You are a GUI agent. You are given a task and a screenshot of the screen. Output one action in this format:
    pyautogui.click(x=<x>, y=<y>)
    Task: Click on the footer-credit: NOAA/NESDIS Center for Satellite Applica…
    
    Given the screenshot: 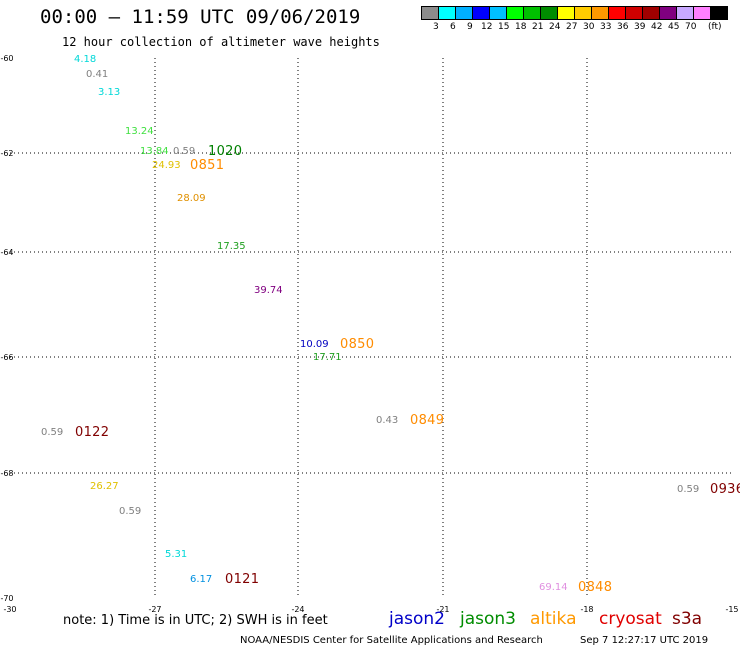 What is the action you would take?
    pyautogui.click(x=391, y=640)
    